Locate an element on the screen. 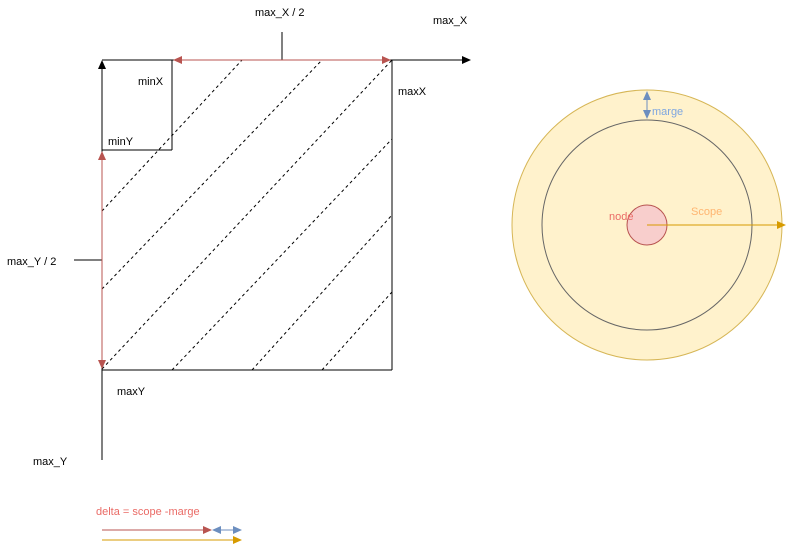  delta-formula-label: delta = scope -marge is located at coordinates (148, 512).